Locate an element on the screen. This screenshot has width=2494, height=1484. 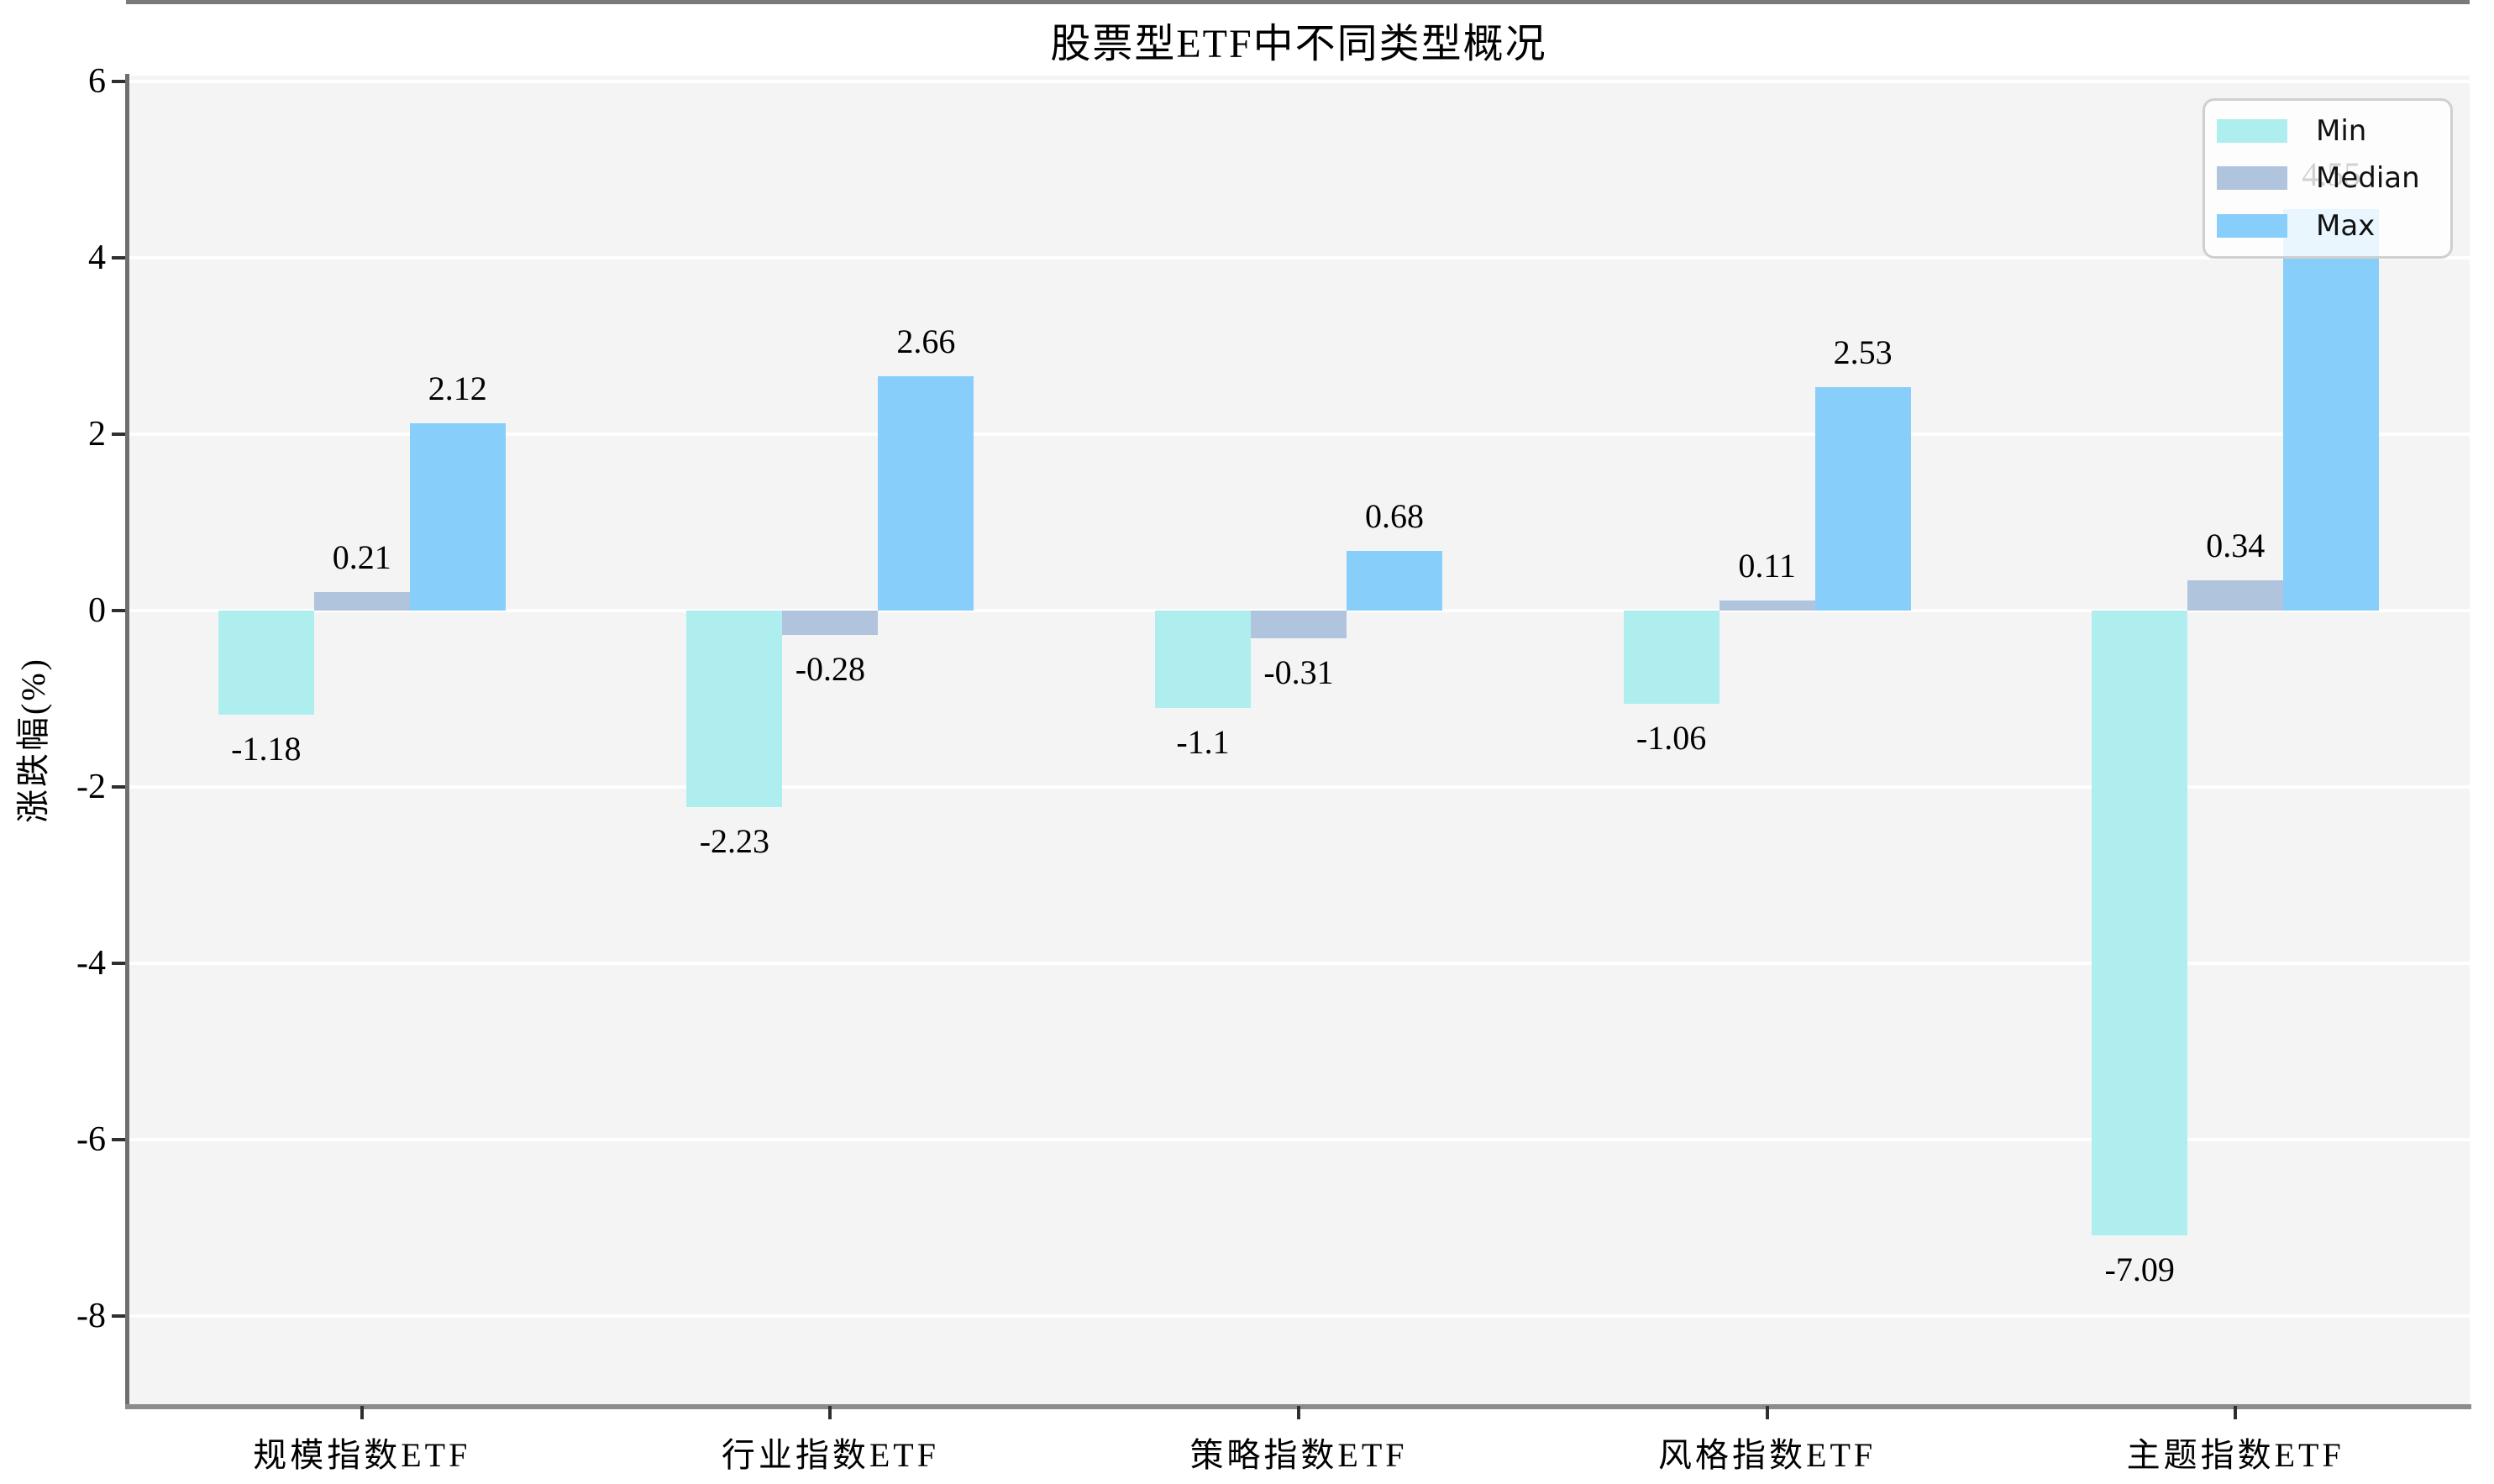
value-label-min-2: -2.23 is located at coordinates (735, 842).